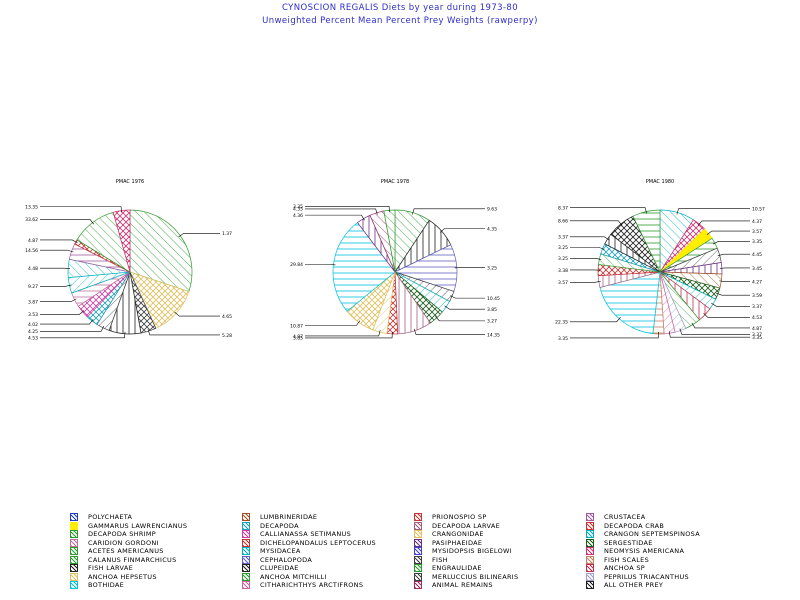 Image resolution: width=800 pixels, height=600 pixels. I want to click on legend-label: FISH LARVAE, so click(110, 568).